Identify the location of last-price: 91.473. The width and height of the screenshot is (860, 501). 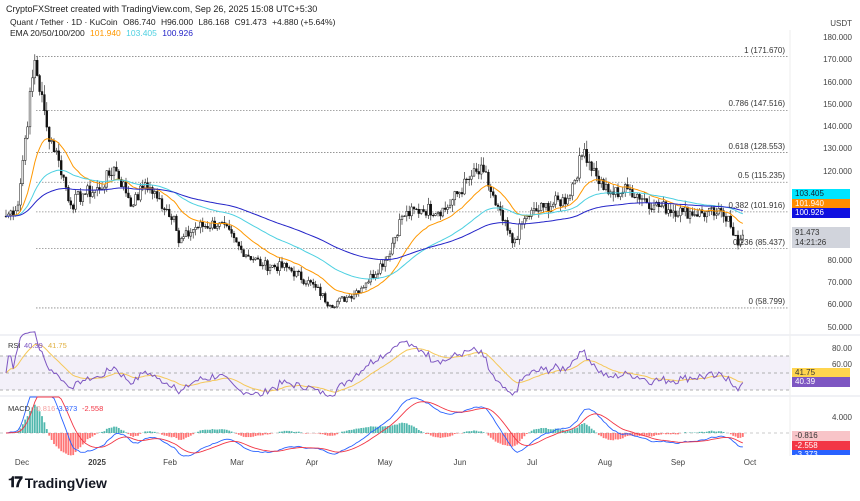
(807, 232).